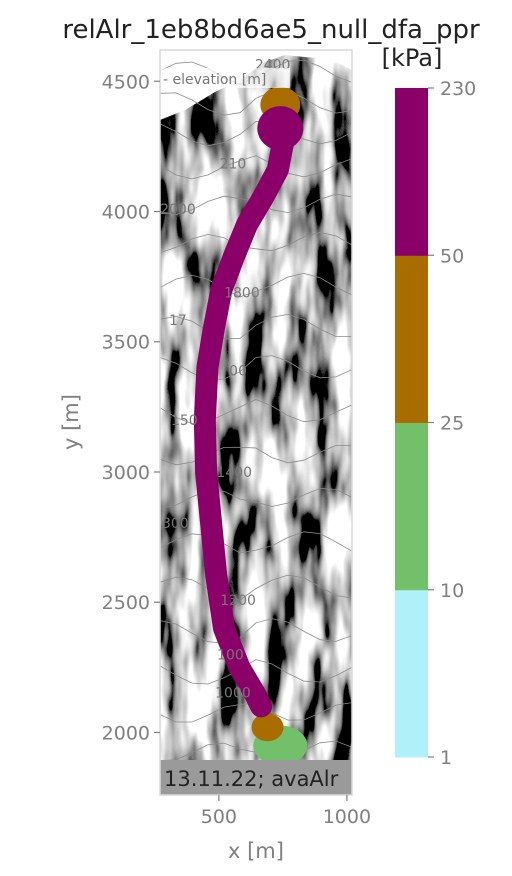  Describe the element at coordinates (131, 407) in the screenshot. I see `y-axis: 2000 2500 3000 3500 4000 4500` at that location.